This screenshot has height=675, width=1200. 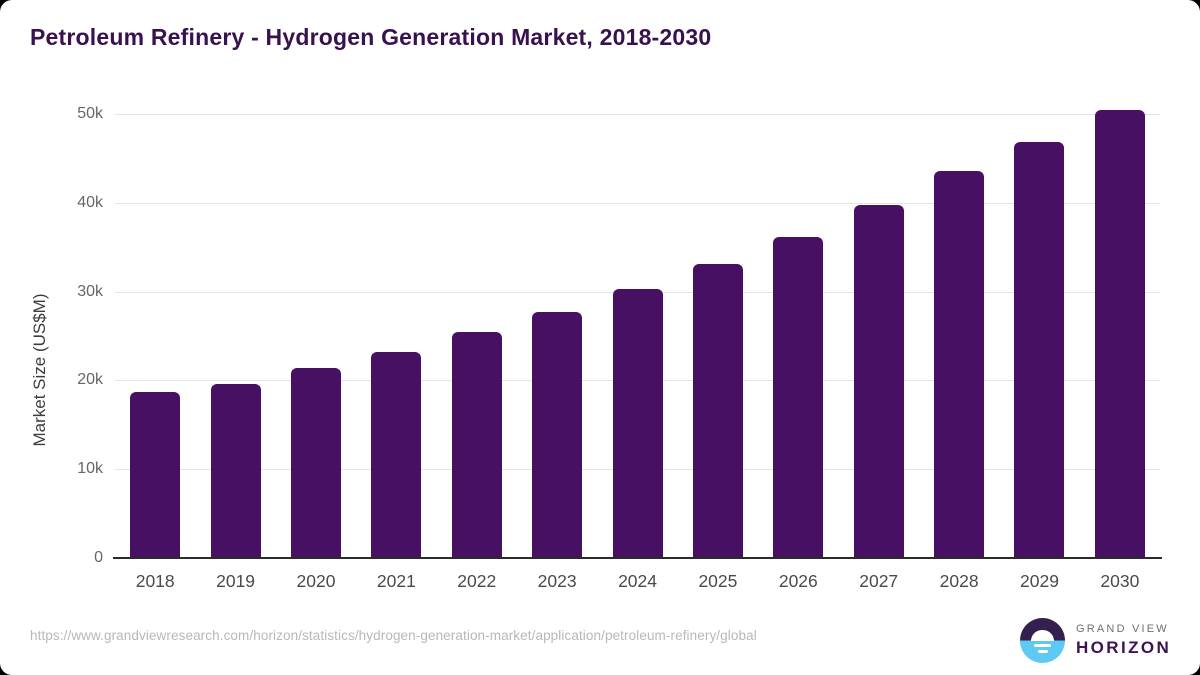 What do you see at coordinates (959, 364) in the screenshot?
I see `bar-2028` at bounding box center [959, 364].